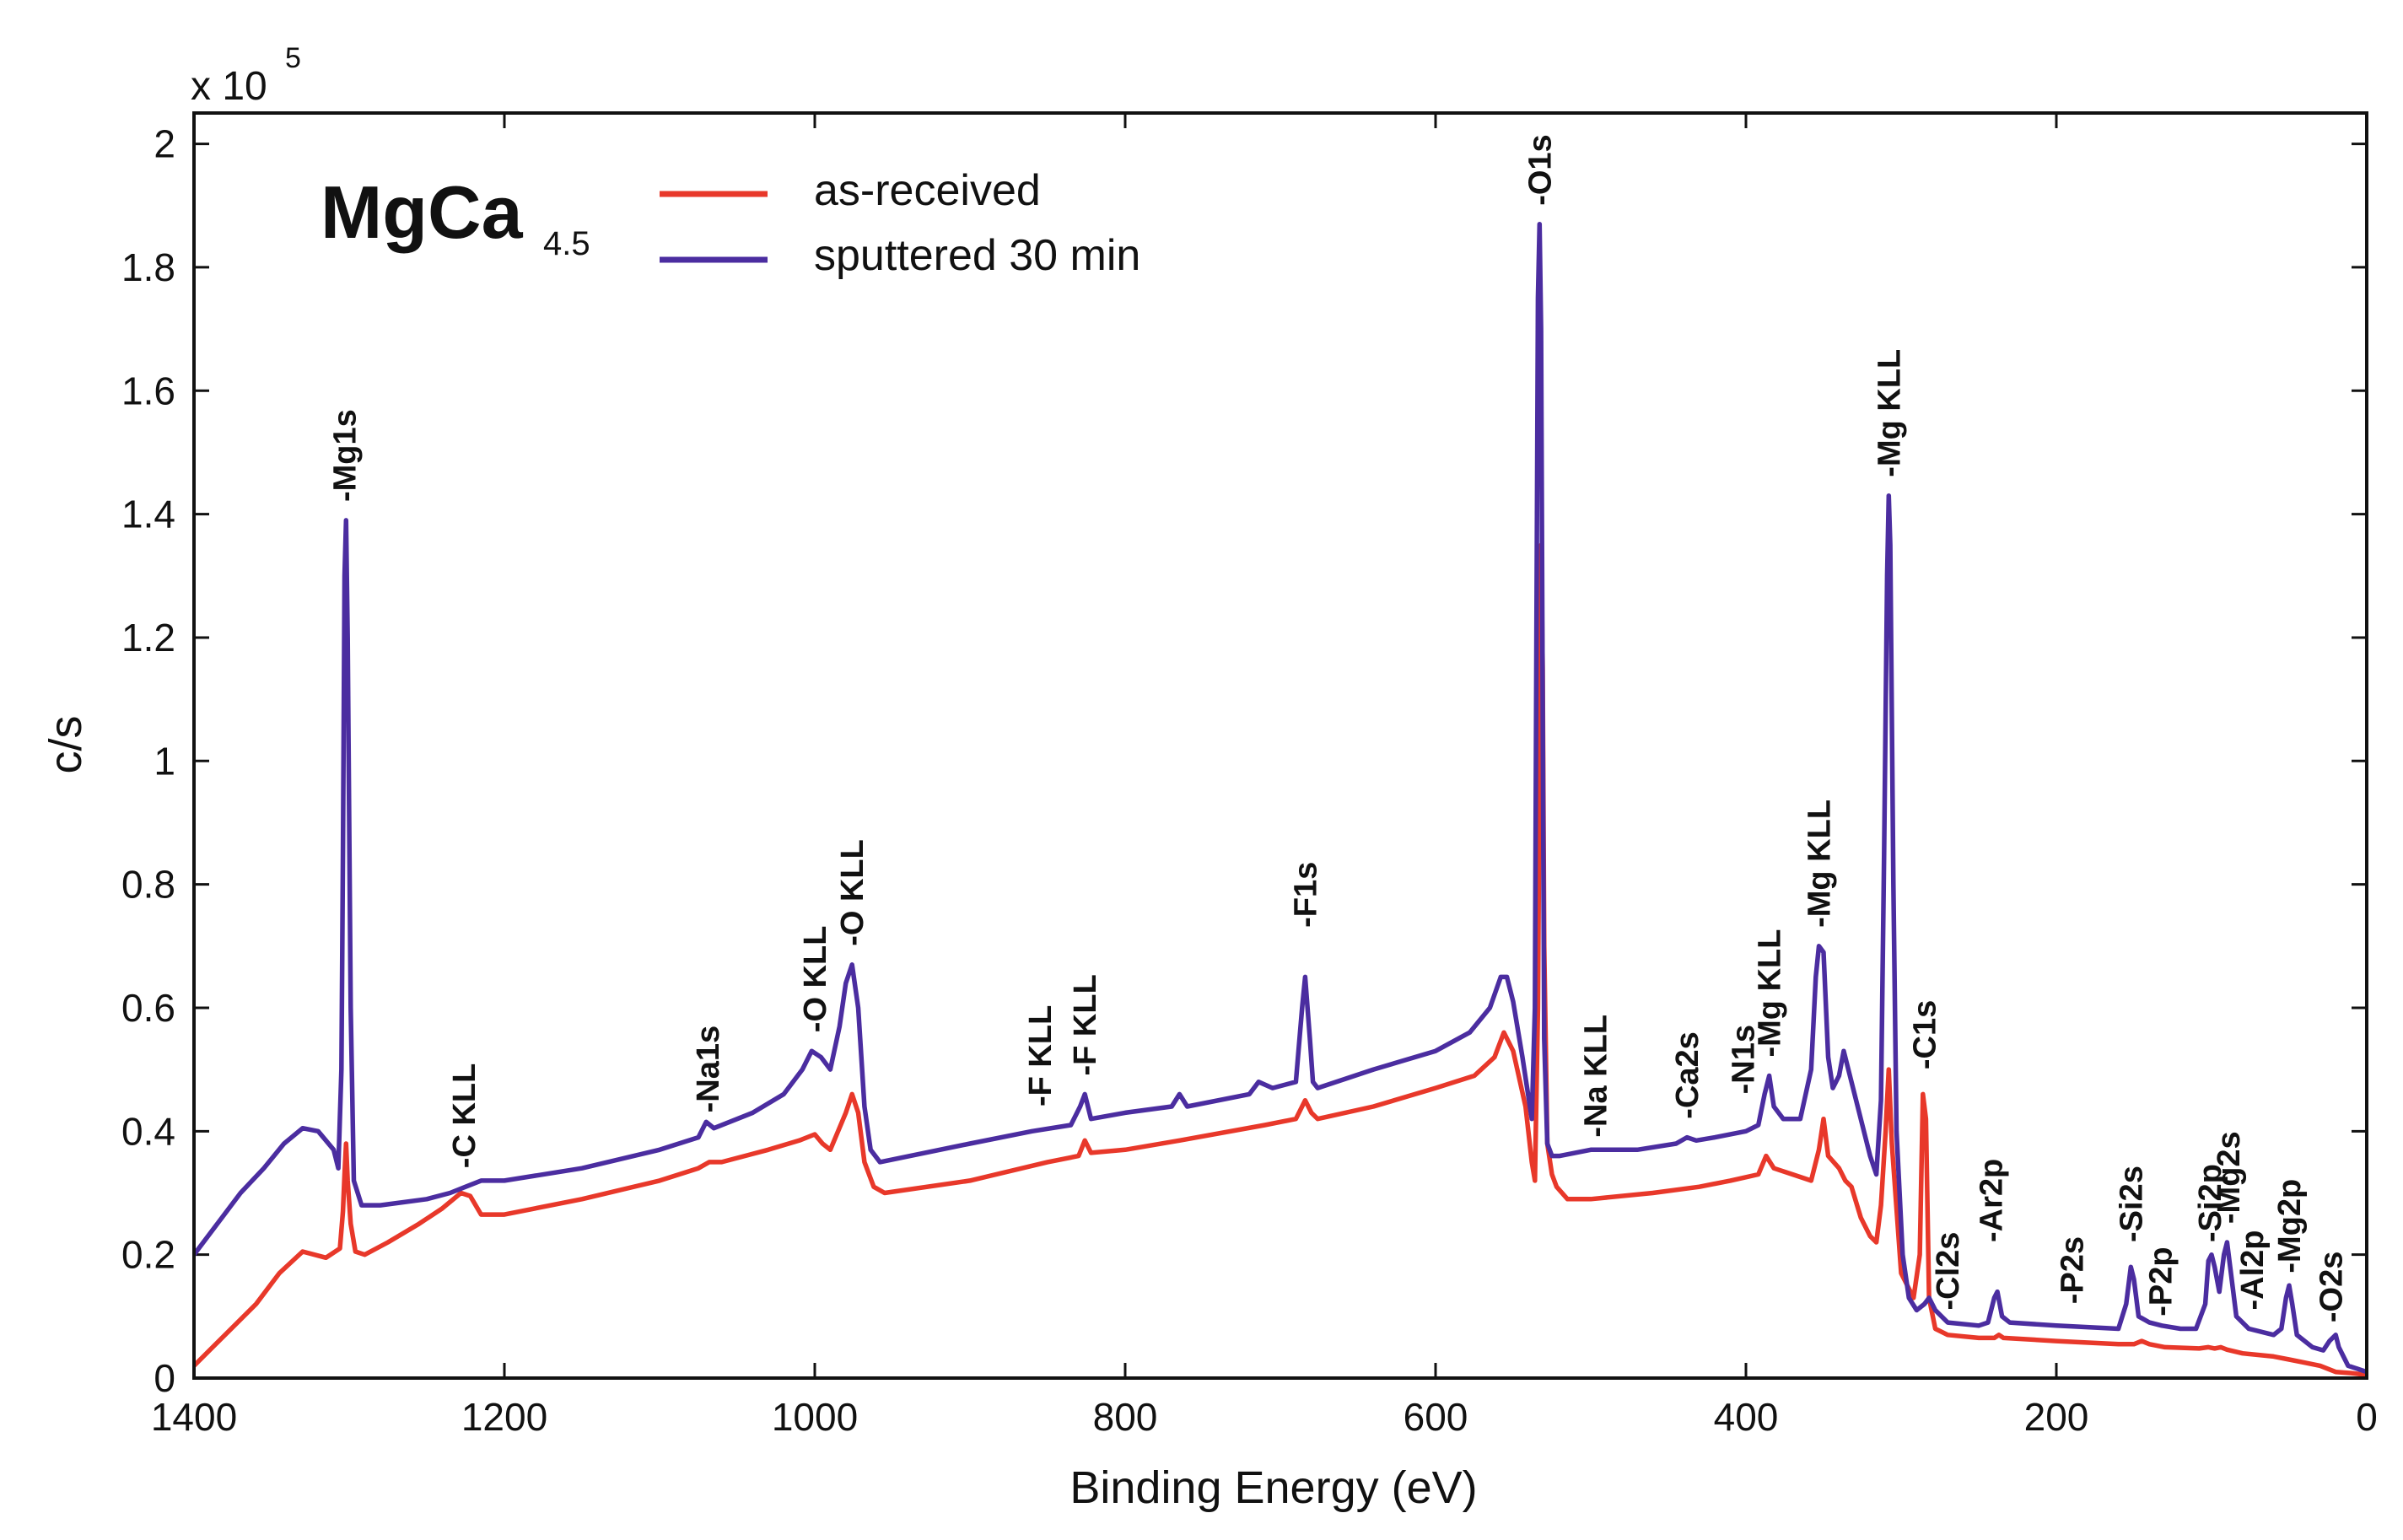  Describe the element at coordinates (1596, 1076) in the screenshot. I see `peak-label: -Na KLL` at that location.